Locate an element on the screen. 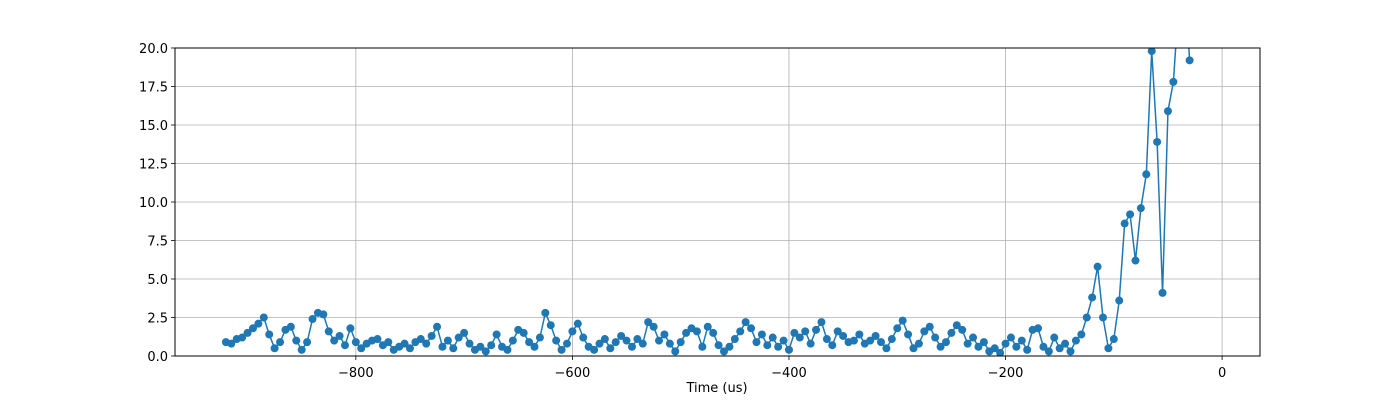 This screenshot has height=404, width=1400. y-tick-label: 12.5 is located at coordinates (153, 165).